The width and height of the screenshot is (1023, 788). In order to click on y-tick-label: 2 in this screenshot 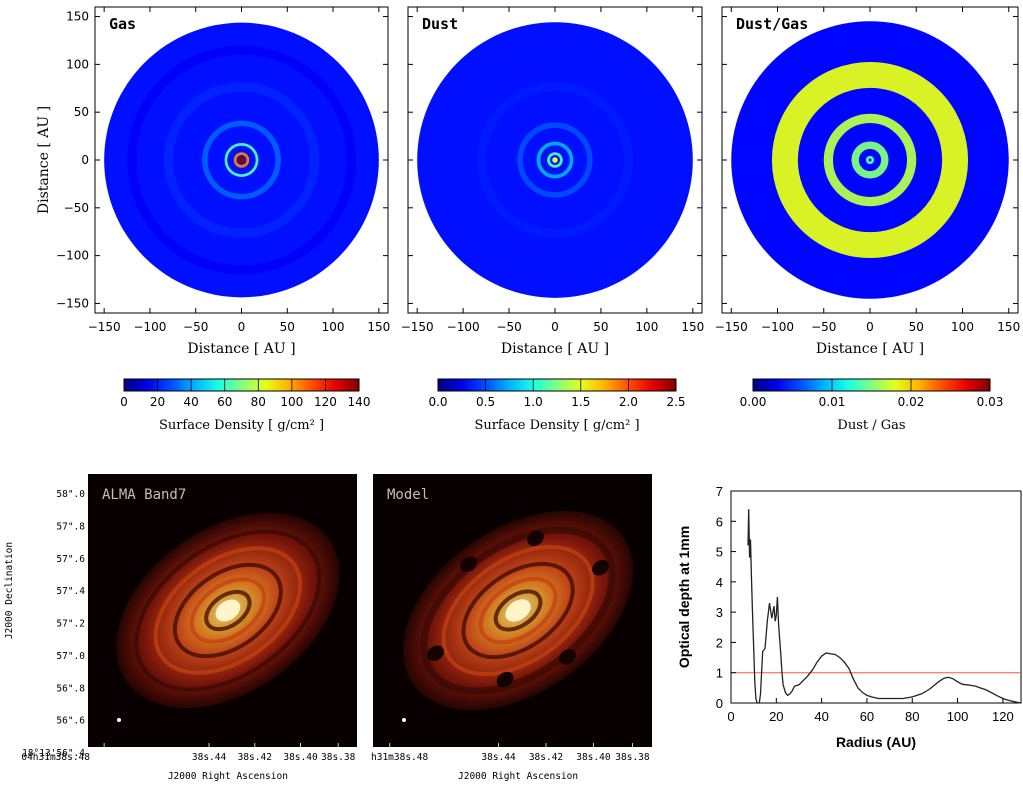, I will do `click(719, 642)`.